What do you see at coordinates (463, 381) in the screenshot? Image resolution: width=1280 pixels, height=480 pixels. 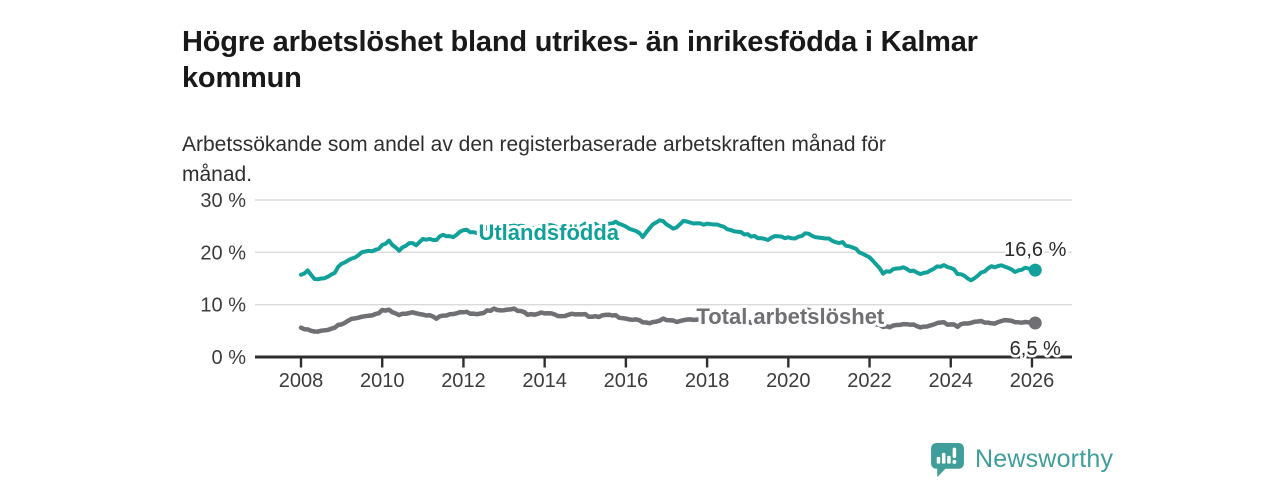 I see `x-axis-label-2012: 2012` at bounding box center [463, 381].